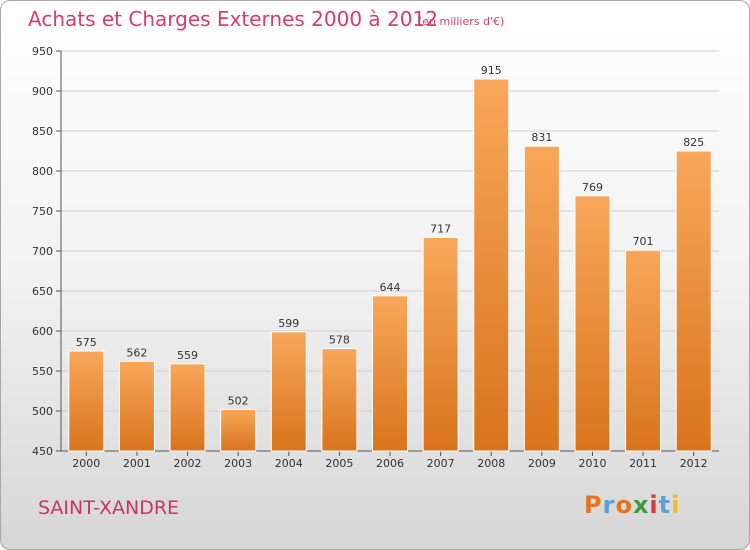  What do you see at coordinates (643, 463) in the screenshot?
I see `x-tick-label: 2011` at bounding box center [643, 463].